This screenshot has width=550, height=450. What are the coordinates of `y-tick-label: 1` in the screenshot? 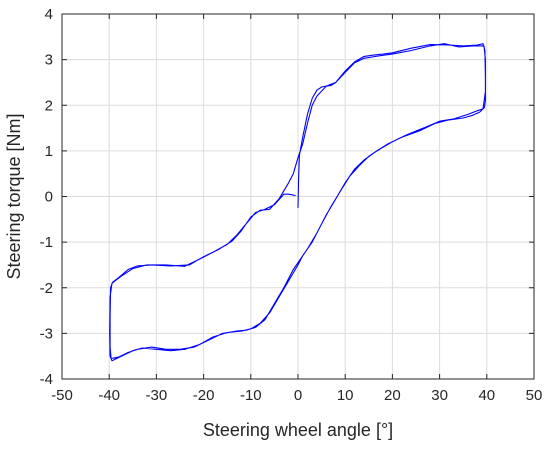 It's located at (49, 151).